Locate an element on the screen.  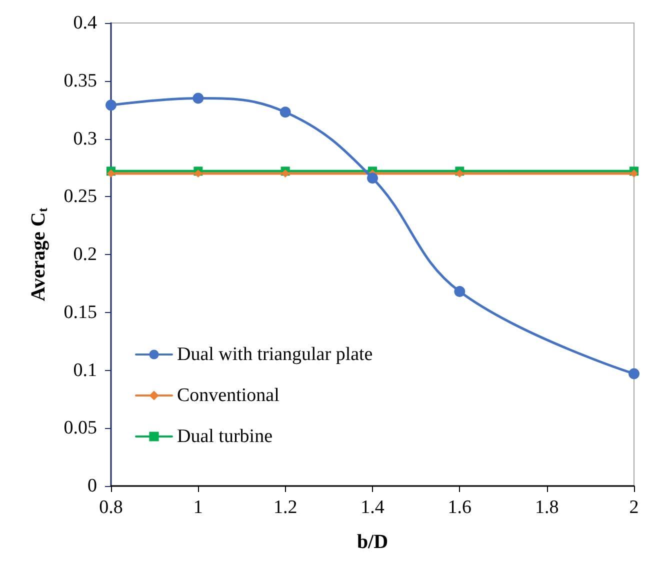
y-tick-label: 0.2 is located at coordinates (85, 254).